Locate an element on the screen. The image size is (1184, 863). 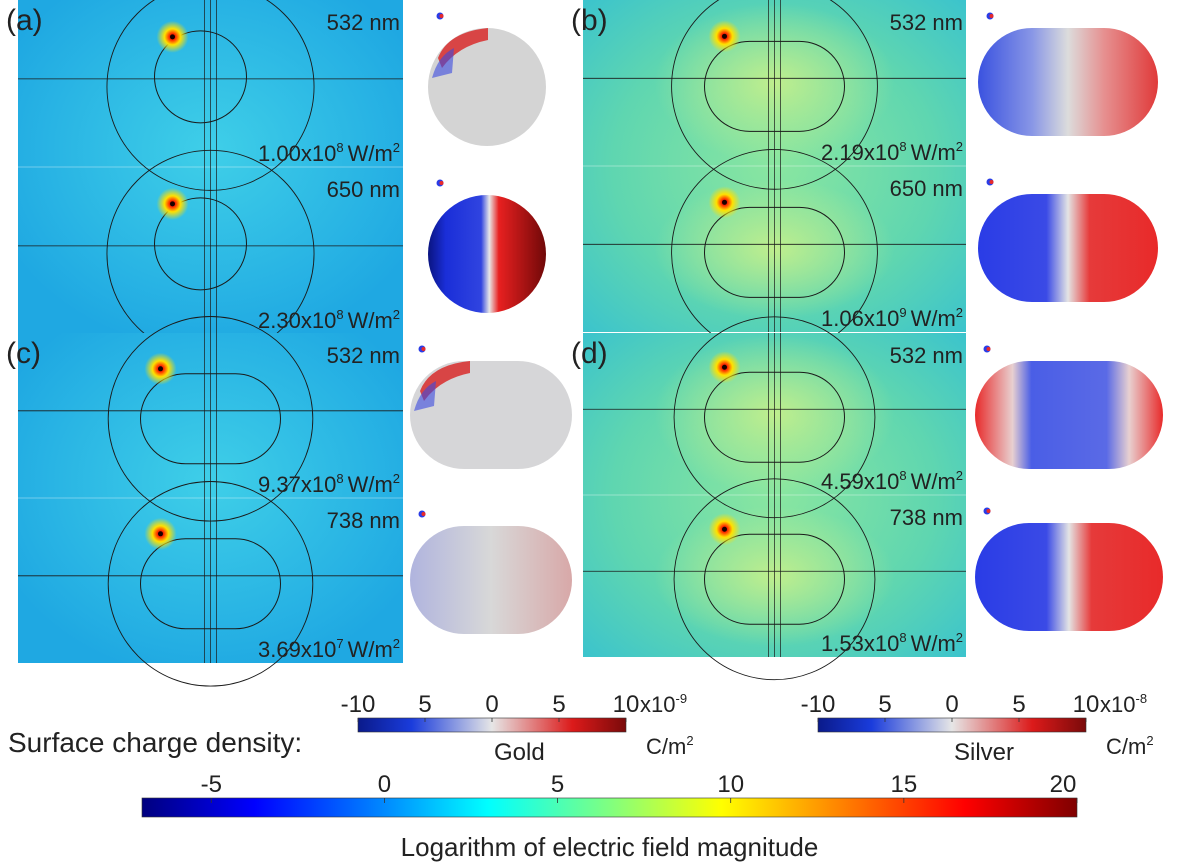
panel-c-row-2: 738 nm 3.69x107 W/m2 is located at coordinates (295, 584).